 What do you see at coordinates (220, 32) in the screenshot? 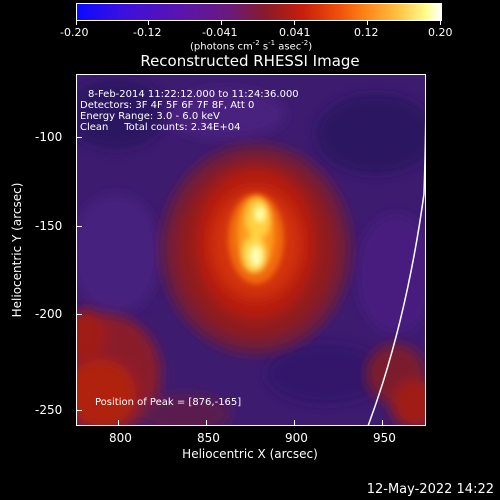
I see `colorbar-label-2: -0.041` at bounding box center [220, 32].